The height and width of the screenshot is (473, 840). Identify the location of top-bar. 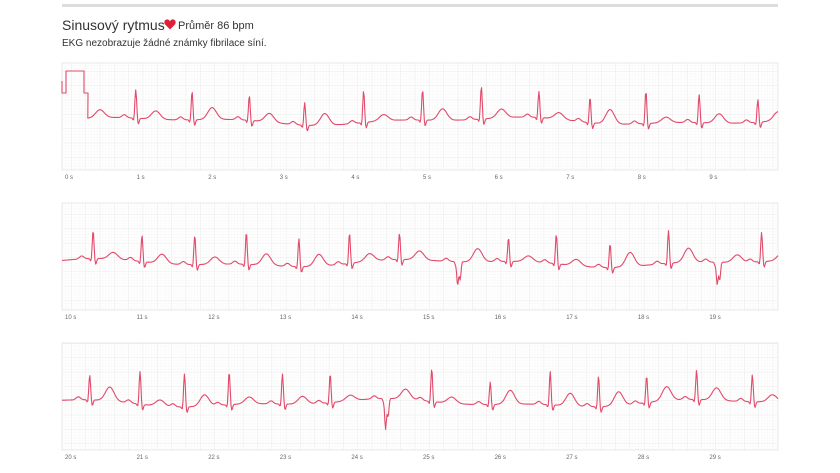
(420, 5).